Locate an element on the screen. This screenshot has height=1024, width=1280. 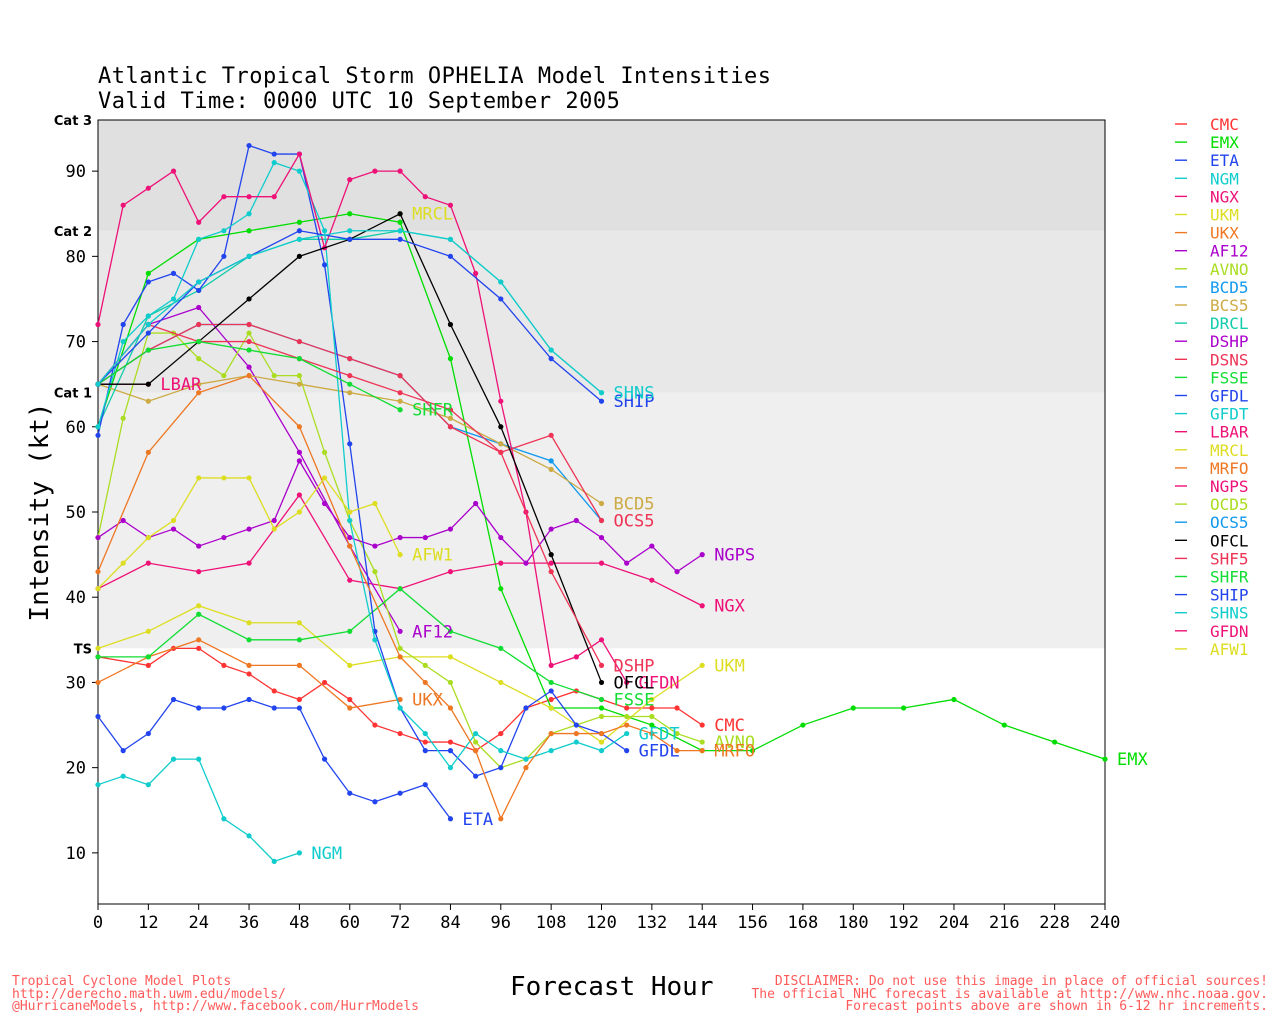
category-label: Cat 2 is located at coordinates (73, 232).